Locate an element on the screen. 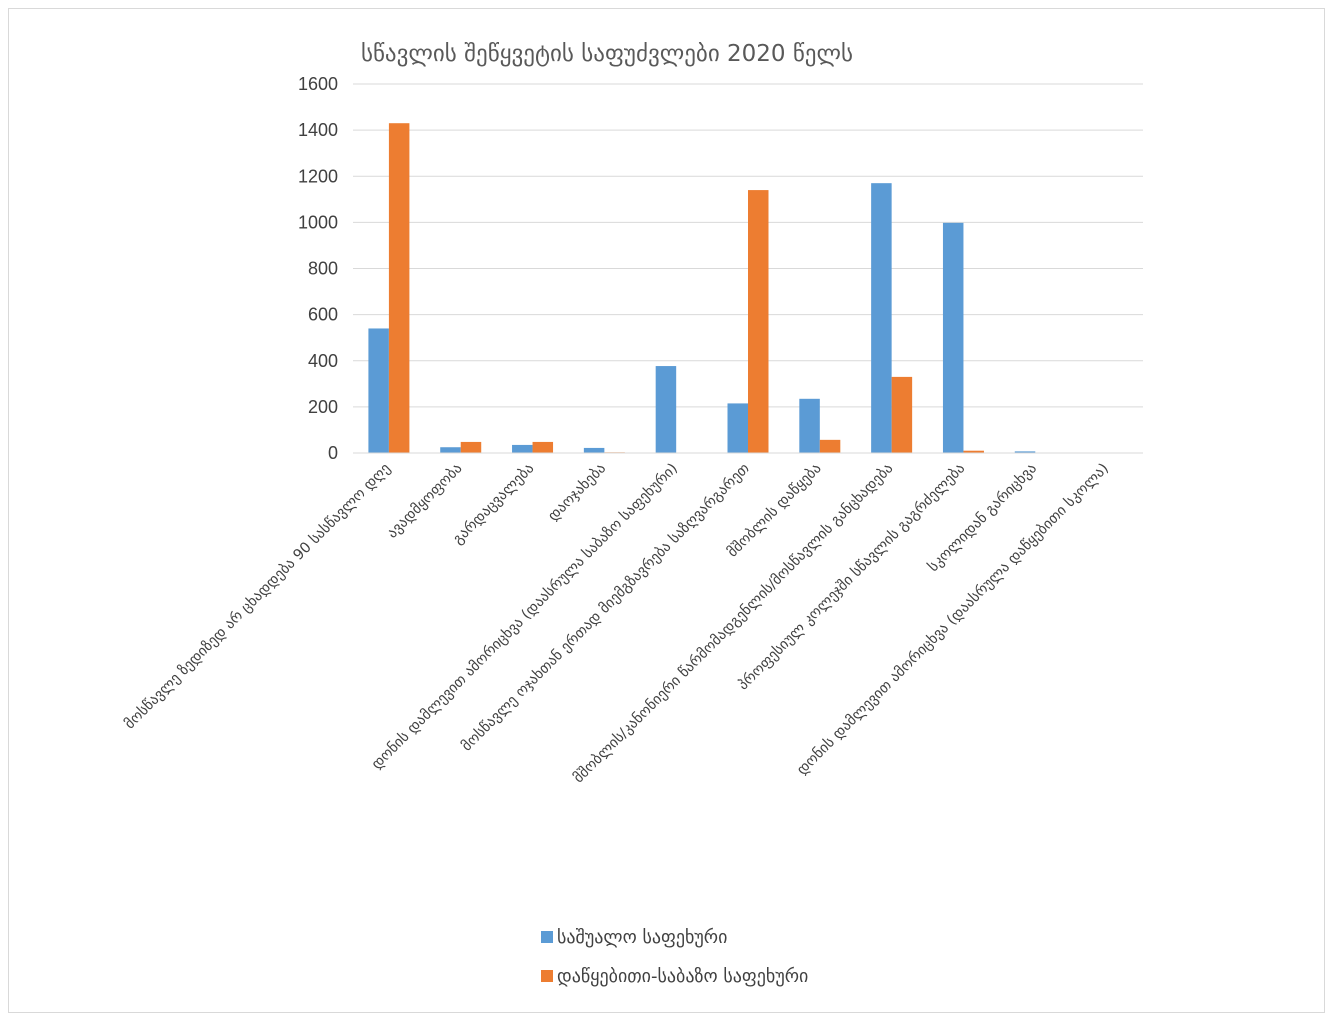  y-tick-label: 0 is located at coordinates (333, 453).